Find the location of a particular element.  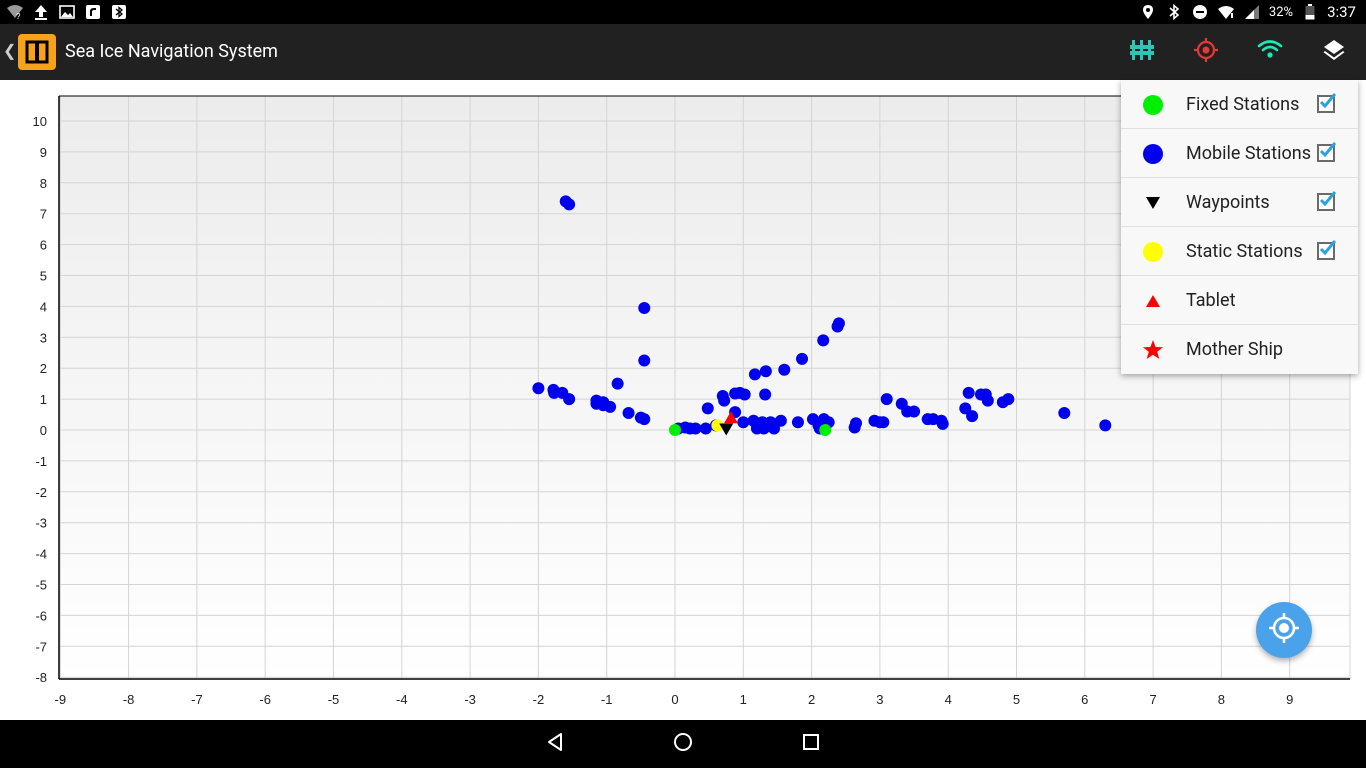

legend-item-label: Mobile Stations is located at coordinates (1248, 153).